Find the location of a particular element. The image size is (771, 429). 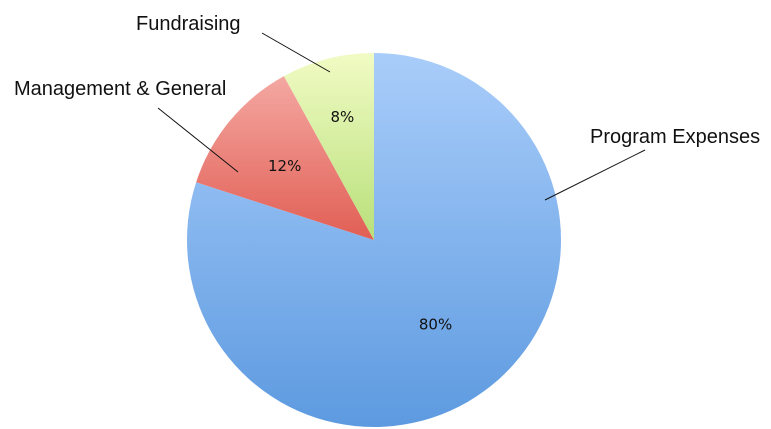

leader-line-program-expenses is located at coordinates (595, 175).